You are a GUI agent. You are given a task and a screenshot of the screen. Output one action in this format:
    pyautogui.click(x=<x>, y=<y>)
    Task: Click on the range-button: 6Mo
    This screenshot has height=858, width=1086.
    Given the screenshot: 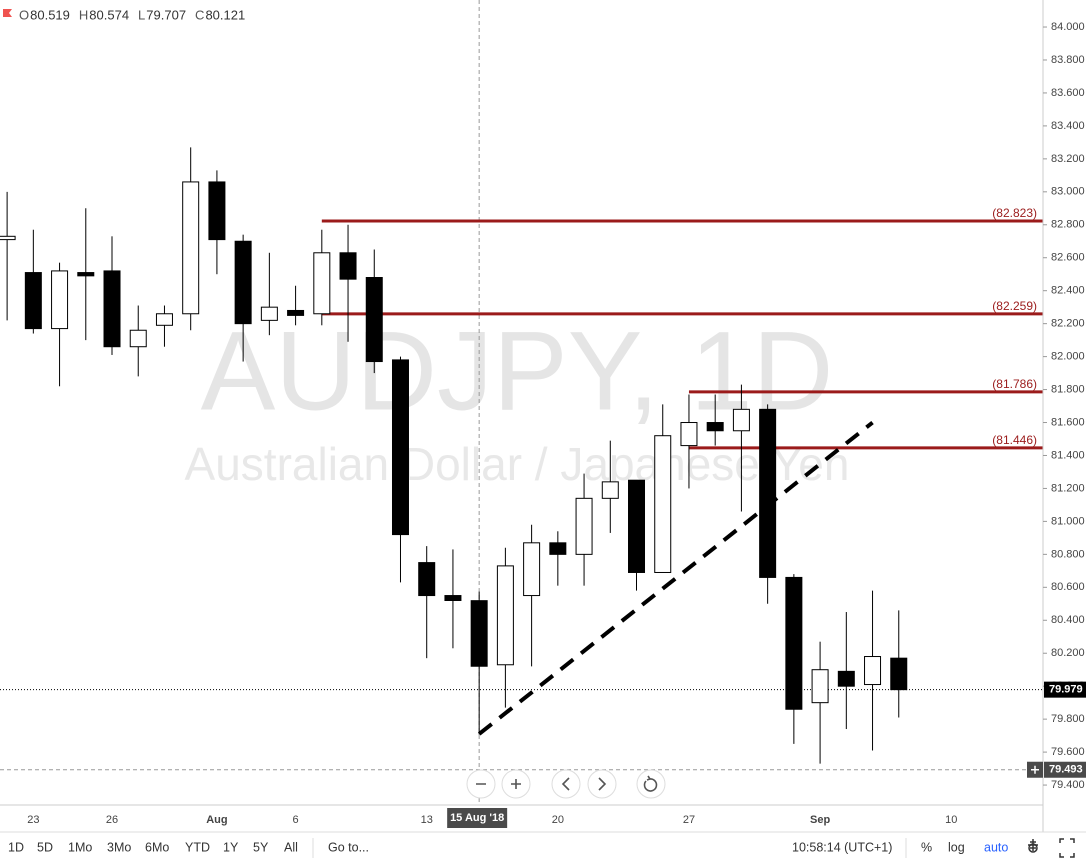 What is the action you would take?
    pyautogui.click(x=157, y=847)
    